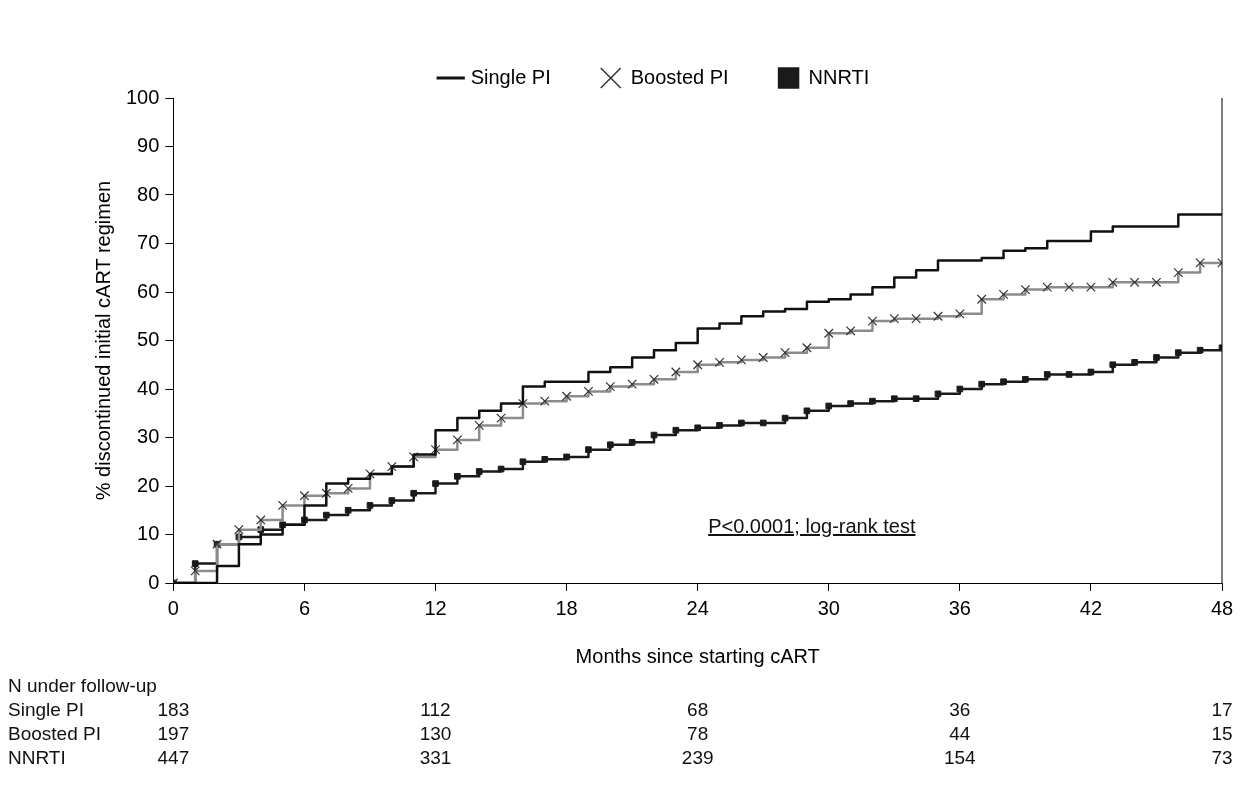 Image resolution: width=1259 pixels, height=785 pixels. Describe the element at coordinates (1222, 734) in the screenshot. I see `text: 15` at that location.